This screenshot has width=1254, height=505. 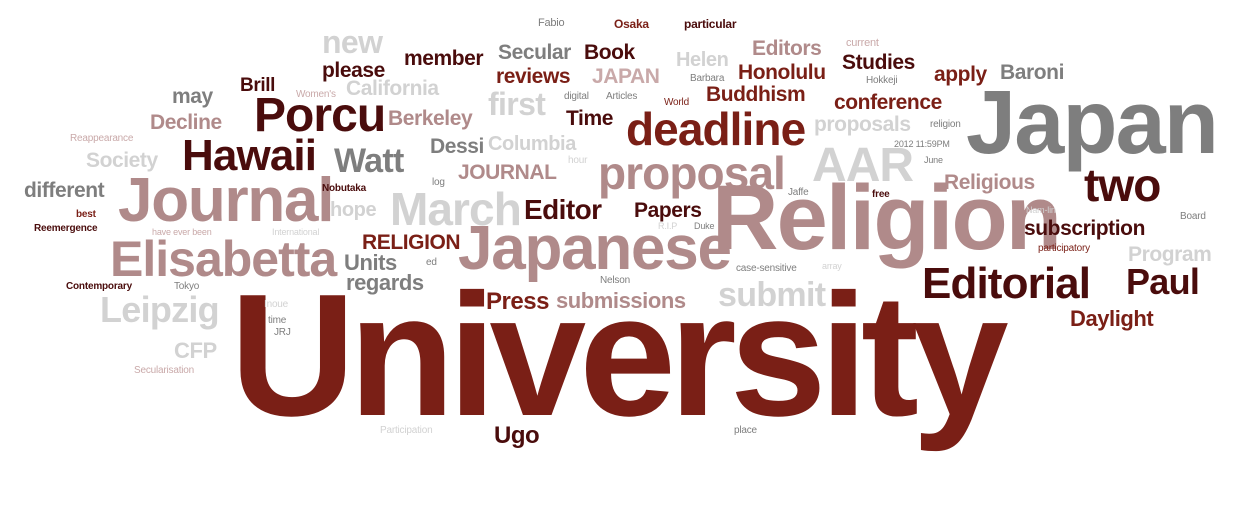 I want to click on word-reviews: reviews, so click(x=533, y=76).